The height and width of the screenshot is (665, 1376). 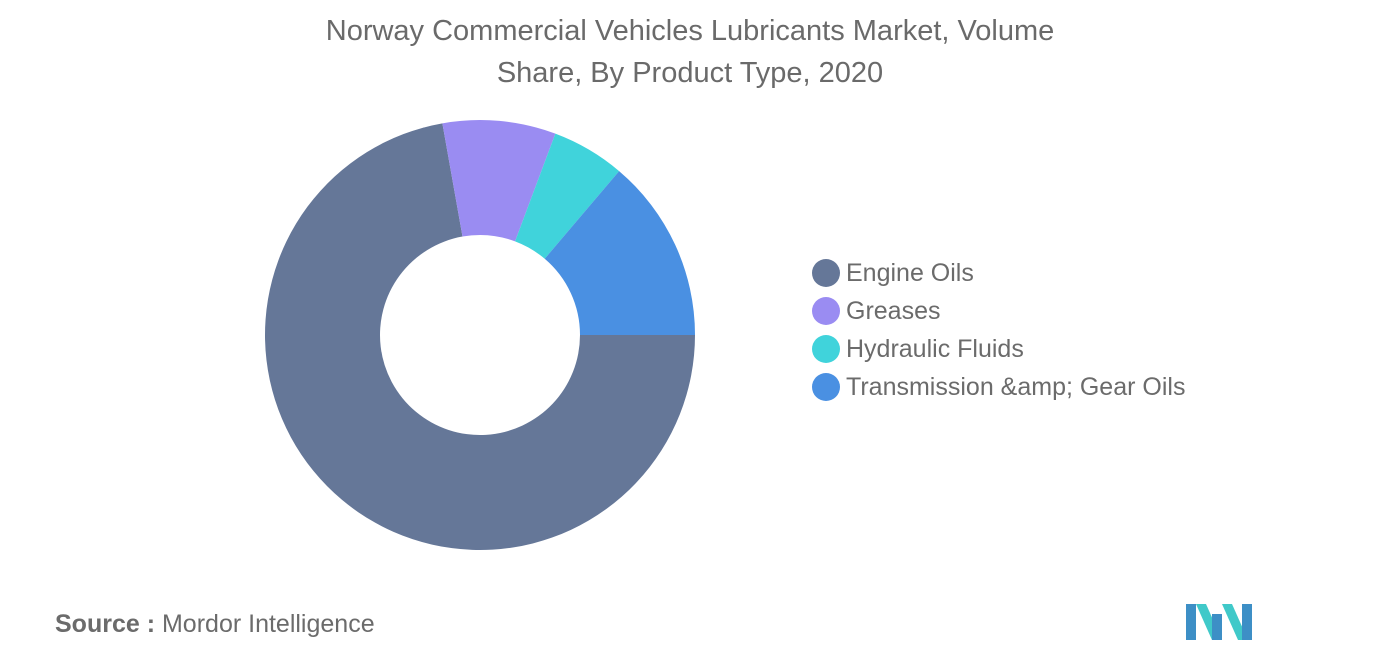 I want to click on logo-shape-middle, so click(x=1217, y=627).